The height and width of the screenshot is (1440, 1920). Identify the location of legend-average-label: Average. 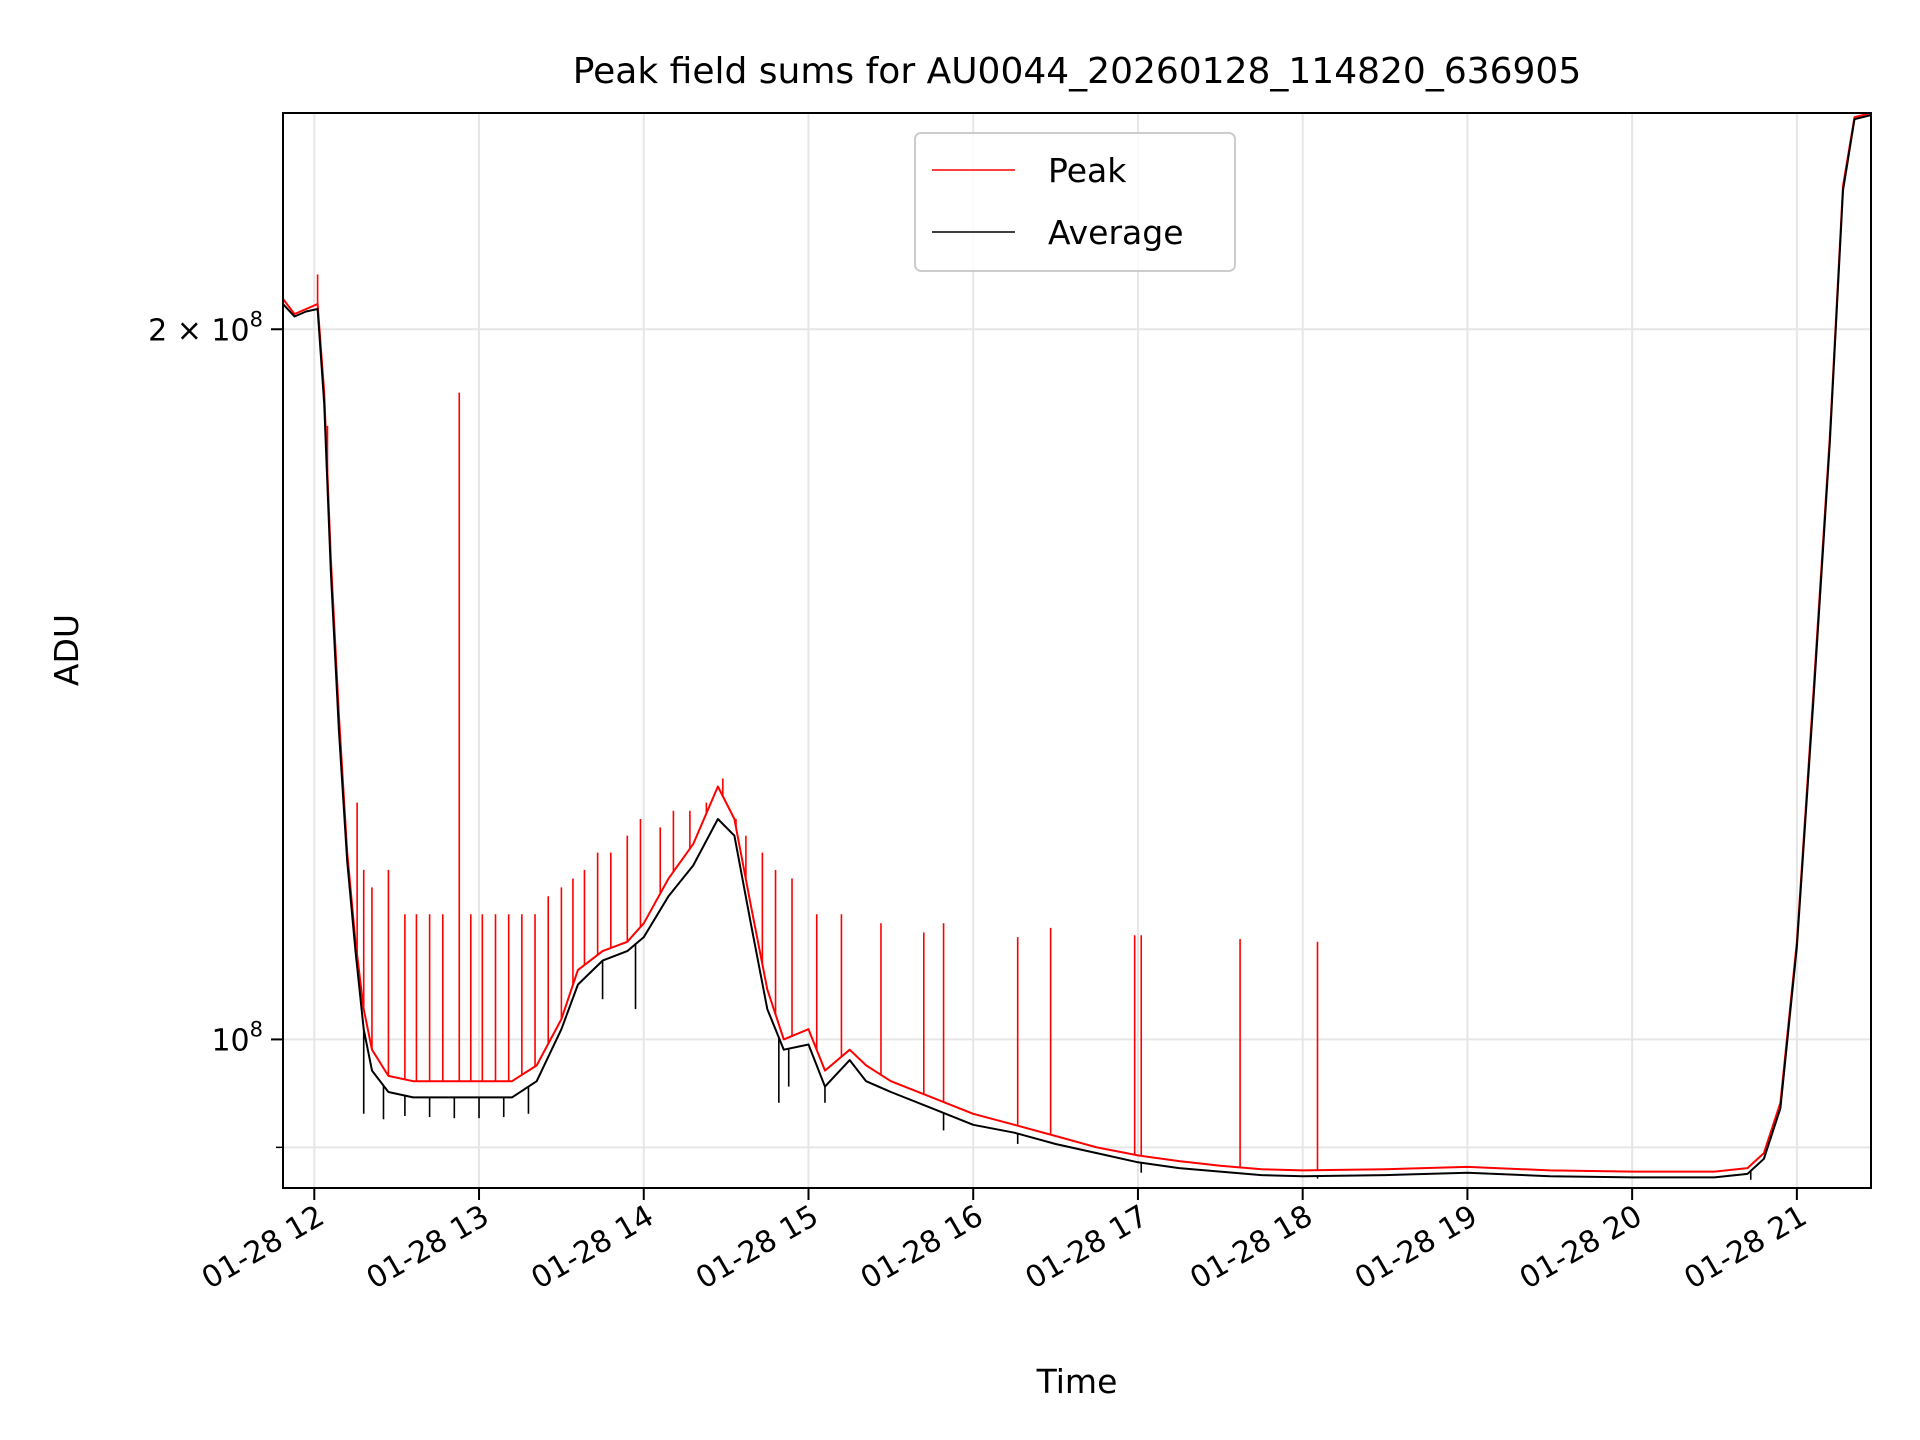
(1116, 232).